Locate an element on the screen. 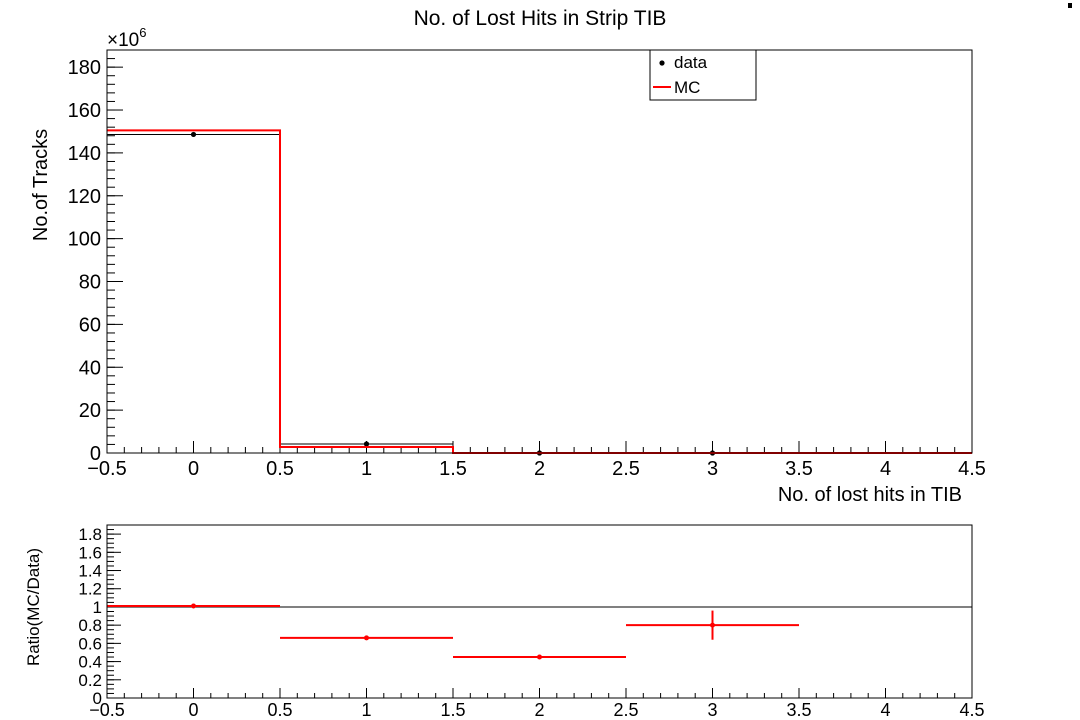 The image size is (1080, 720). ratio-x-tick-label: 2 is located at coordinates (539, 710).